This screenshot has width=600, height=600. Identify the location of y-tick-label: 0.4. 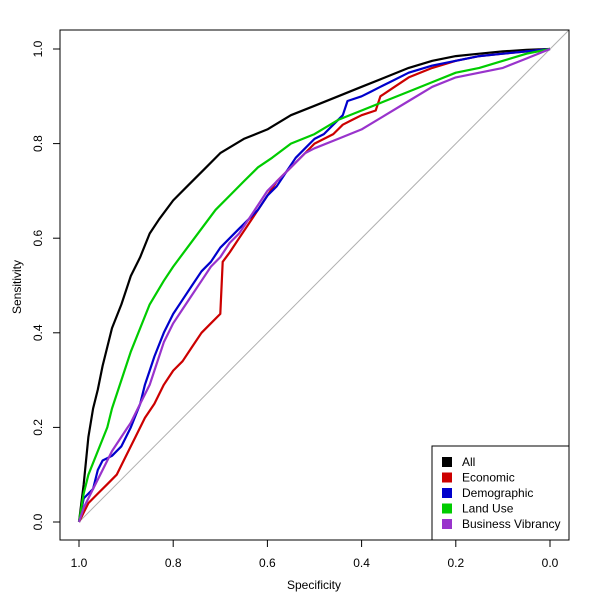
(38, 332).